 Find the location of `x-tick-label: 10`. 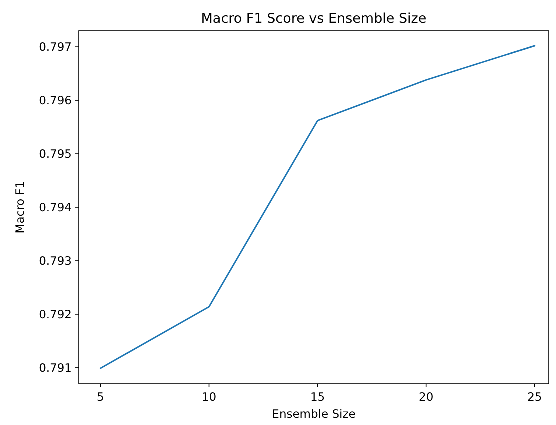

x-tick-label: 10 is located at coordinates (209, 397).